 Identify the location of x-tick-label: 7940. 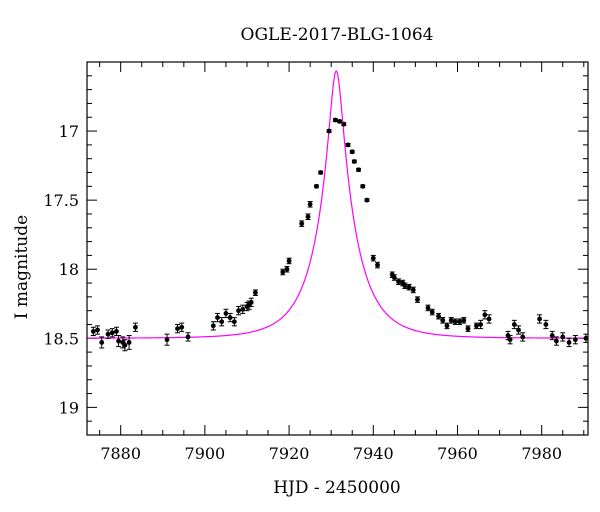
(373, 453).